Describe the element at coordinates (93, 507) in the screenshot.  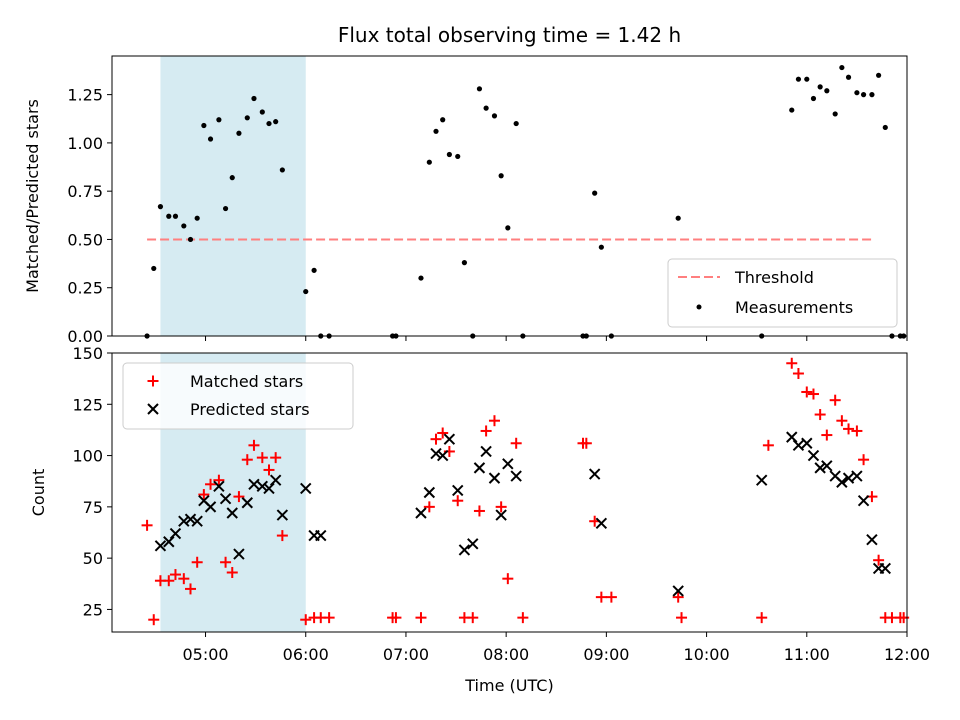
I see `bottom-y-tick-label: 75` at that location.